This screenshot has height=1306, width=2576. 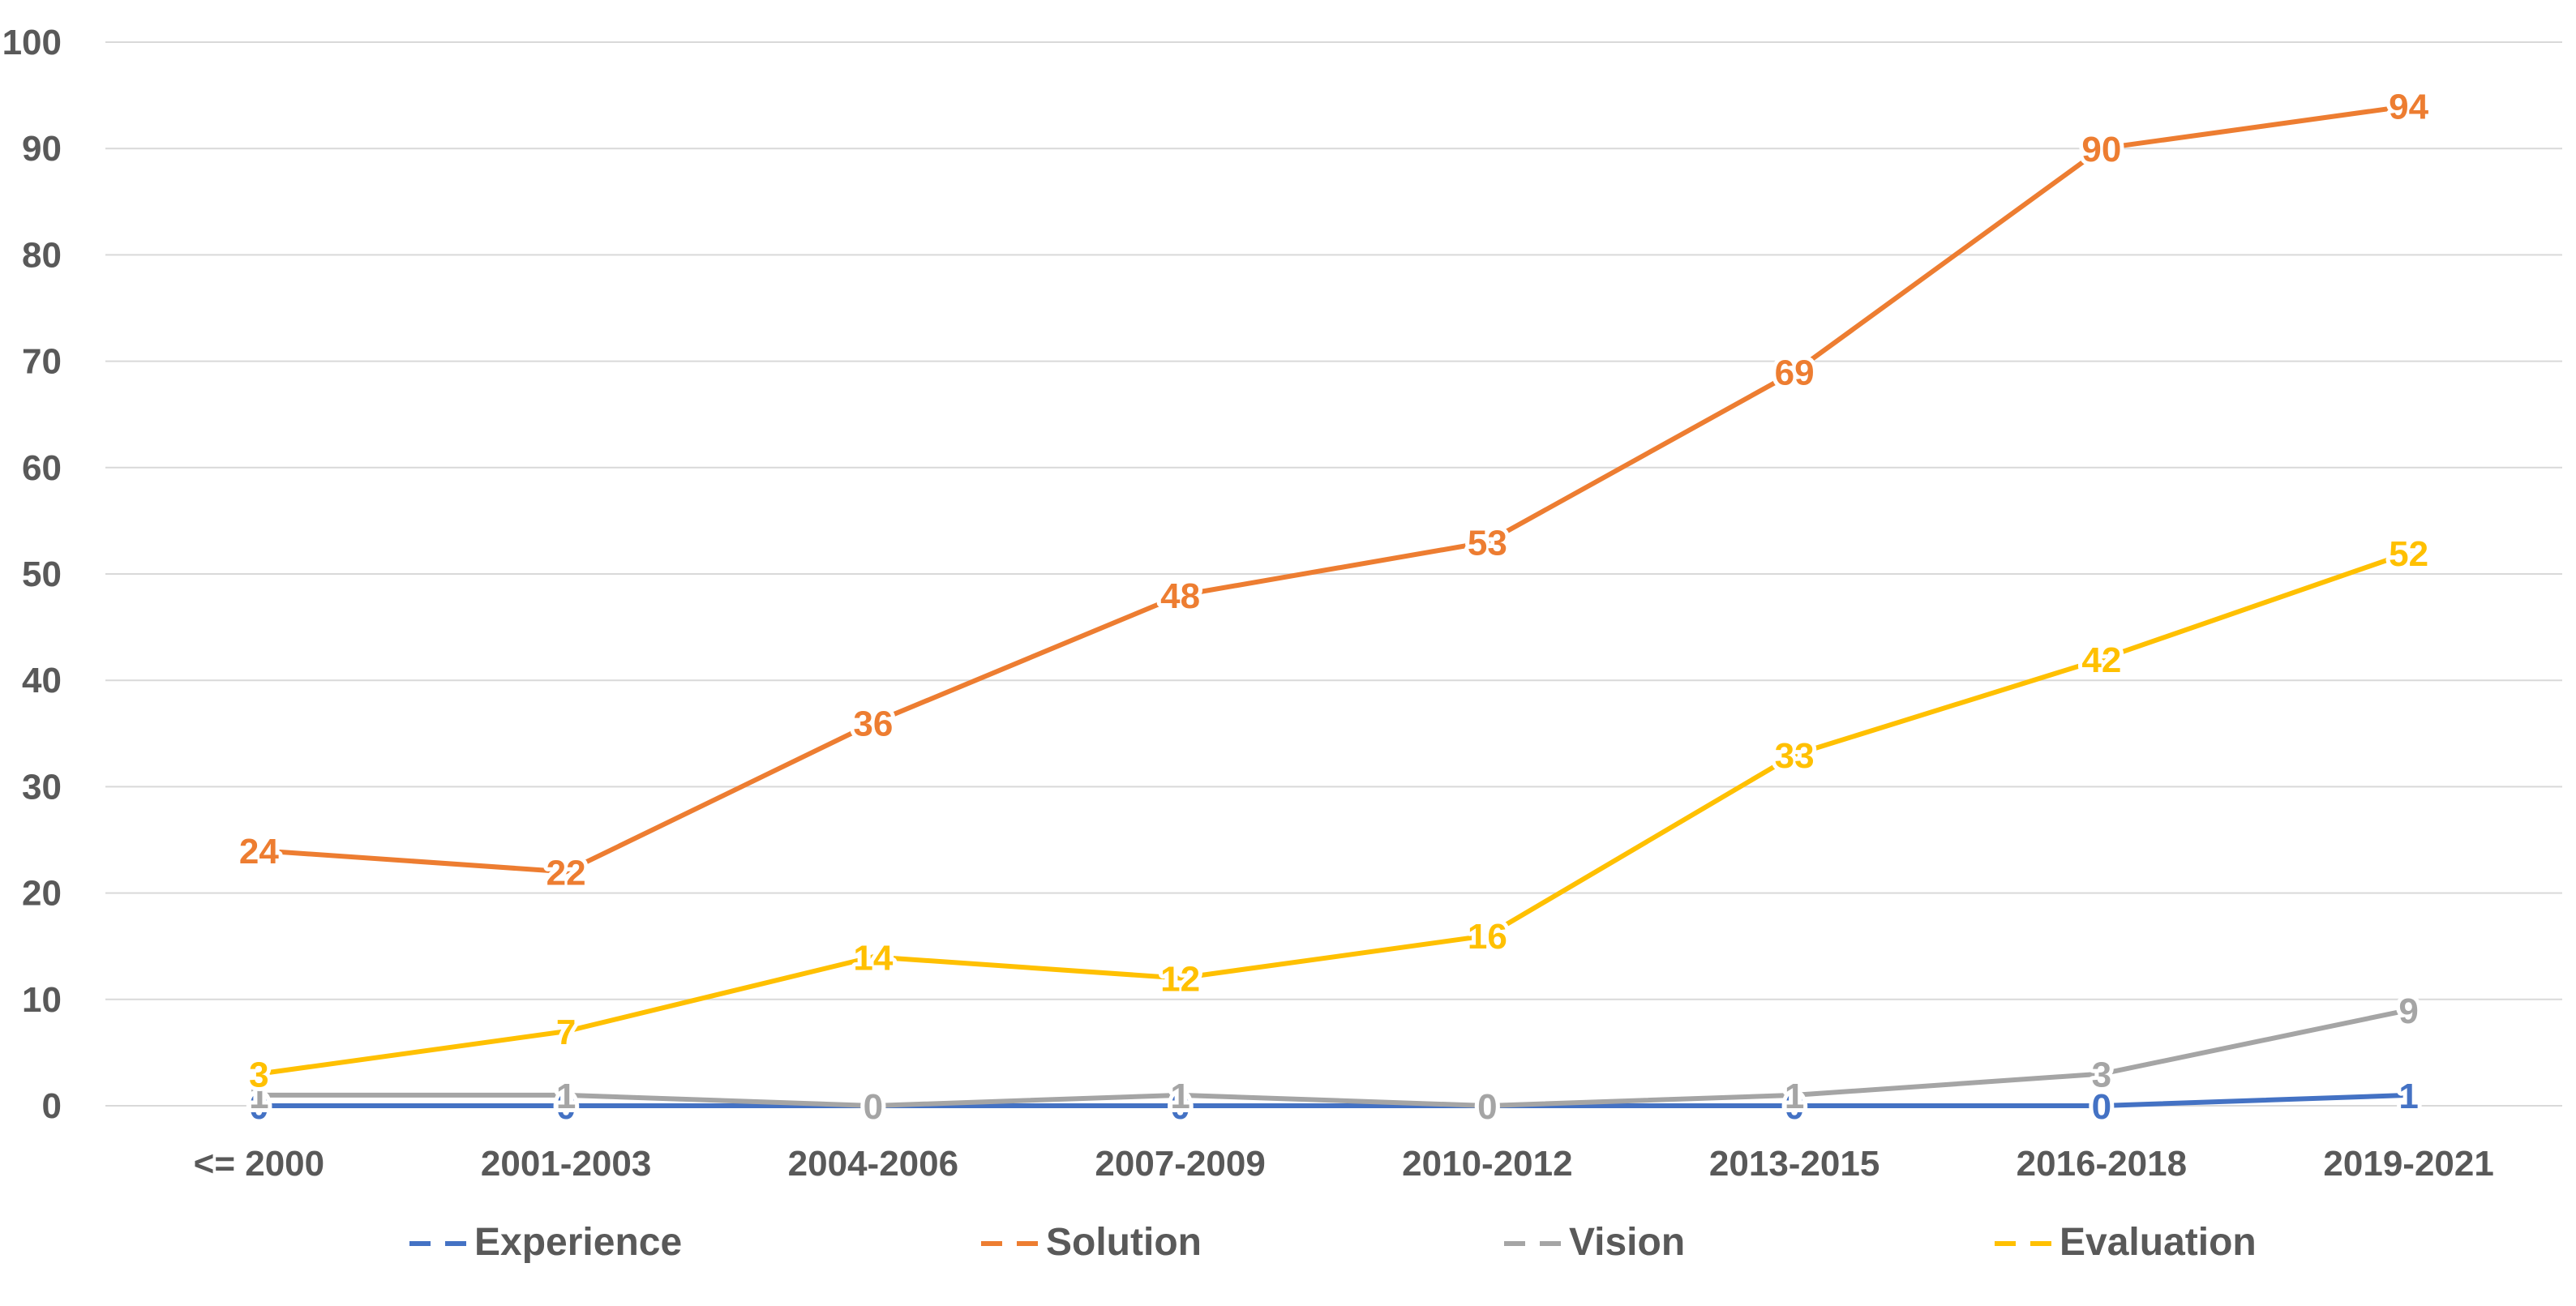 I want to click on y-tick-label: 40, so click(x=42, y=680).